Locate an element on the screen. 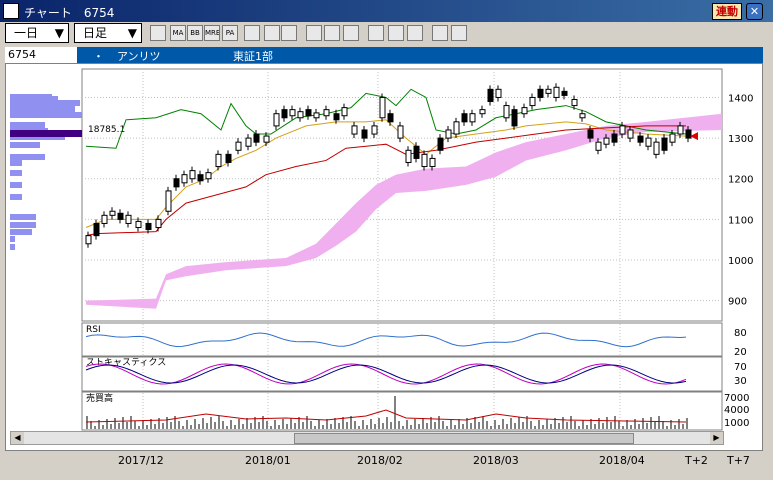 Image resolution: width=773 pixels, height=480 pixels. rsi-label: RSI is located at coordinates (93, 330).